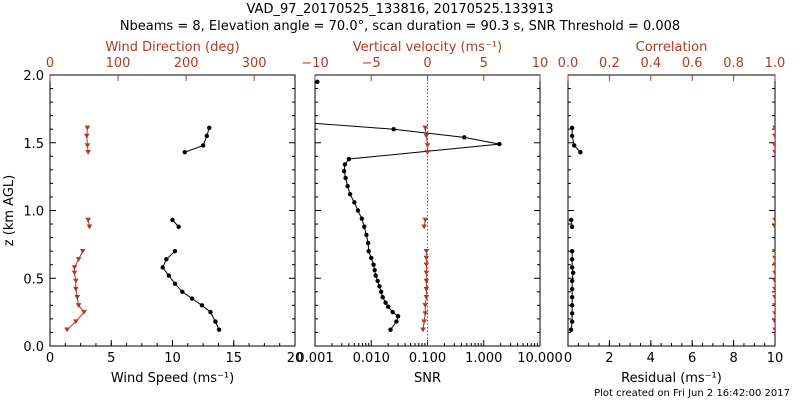  Describe the element at coordinates (33, 279) in the screenshot. I see `y-tick-label: 0.5` at that location.